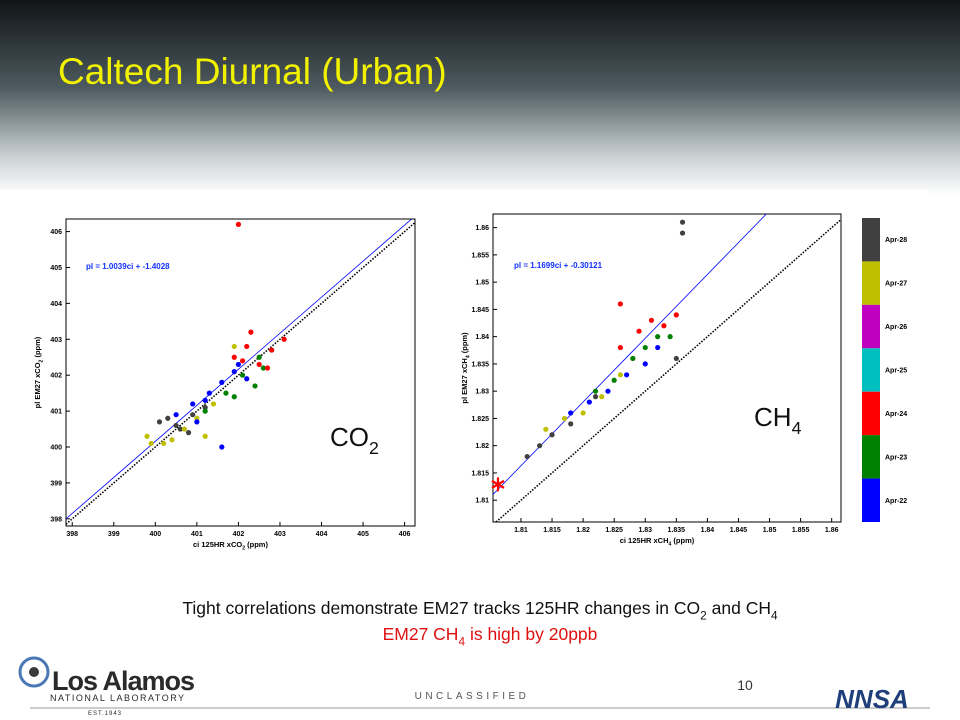 This screenshot has width=960, height=720. Describe the element at coordinates (677, 530) in the screenshot. I see `x-tick-label: 1.835` at that location.